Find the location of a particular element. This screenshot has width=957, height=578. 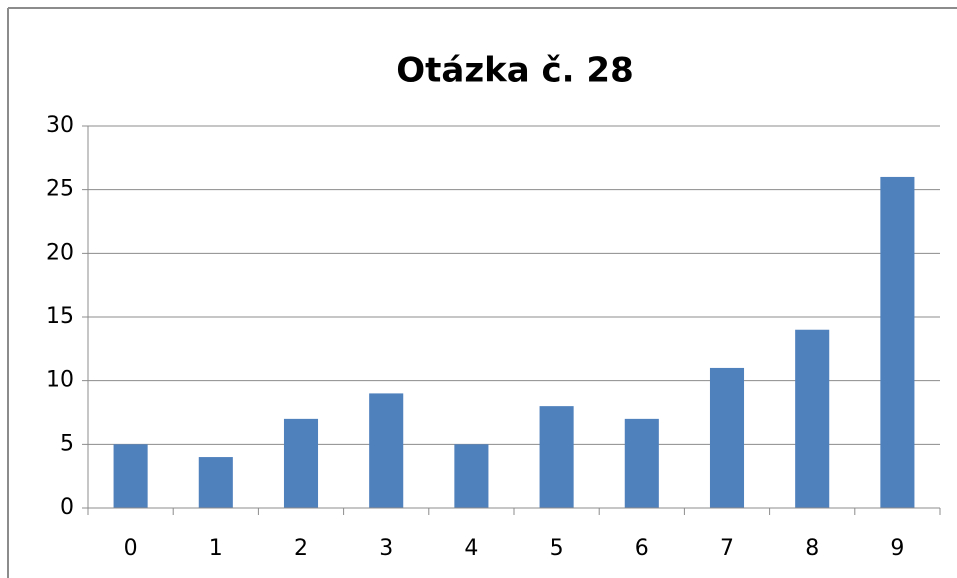

x-tick-label: 4 is located at coordinates (471, 548).